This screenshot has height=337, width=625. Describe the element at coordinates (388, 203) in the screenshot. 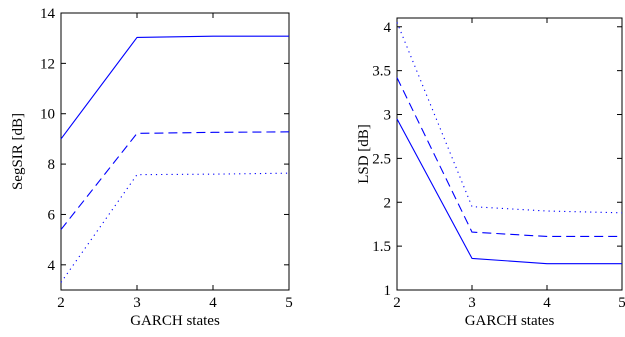

I see `y-tick-label: 2` at that location.